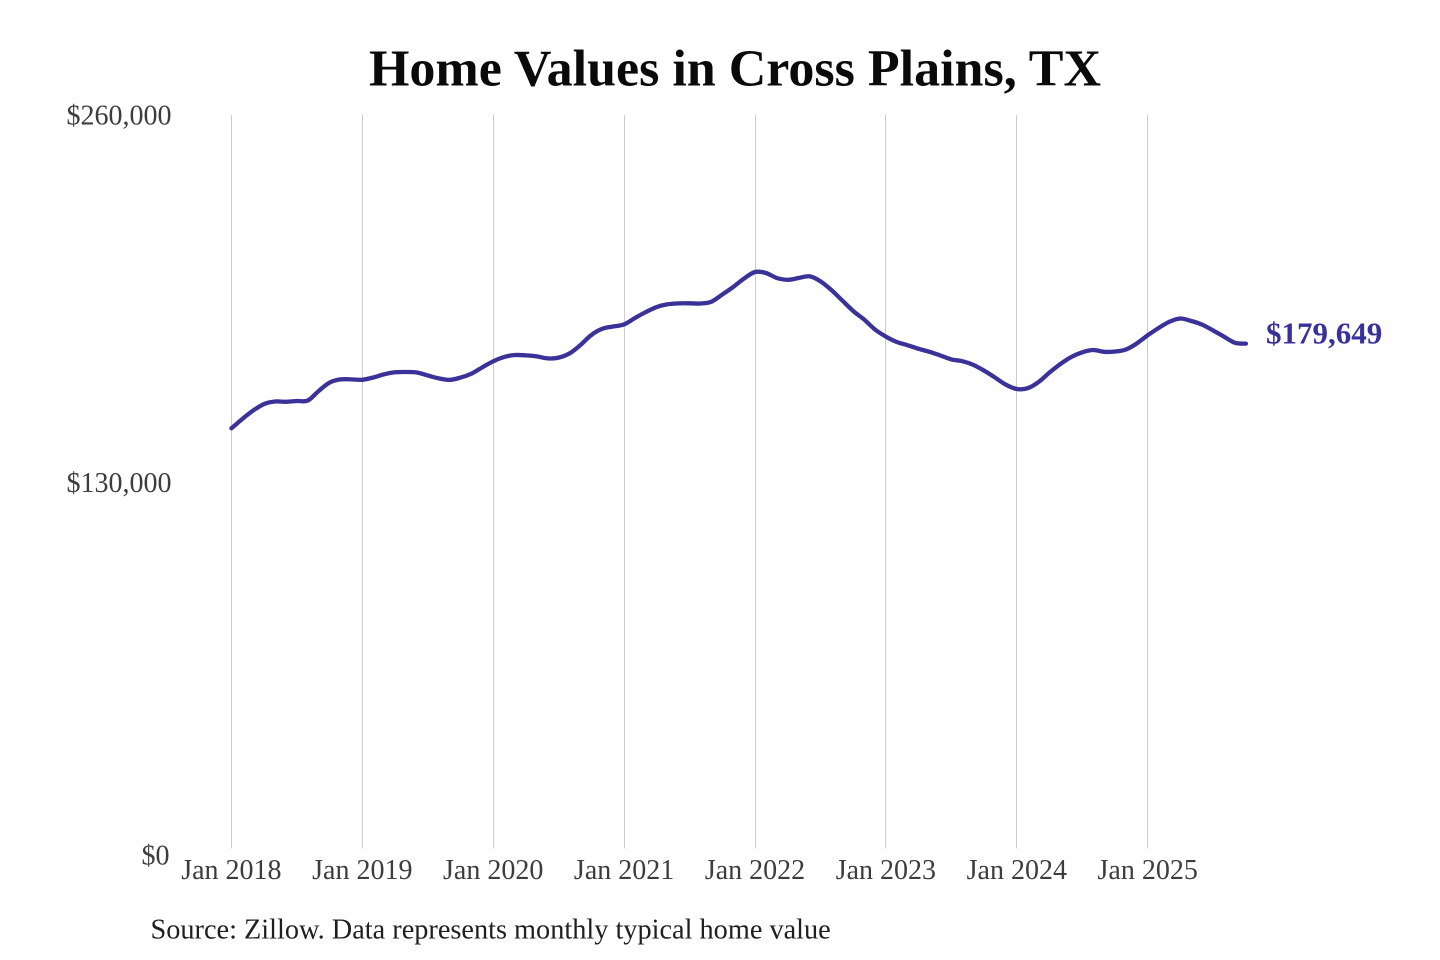  I want to click on svg-text: $0, so click(156, 856).